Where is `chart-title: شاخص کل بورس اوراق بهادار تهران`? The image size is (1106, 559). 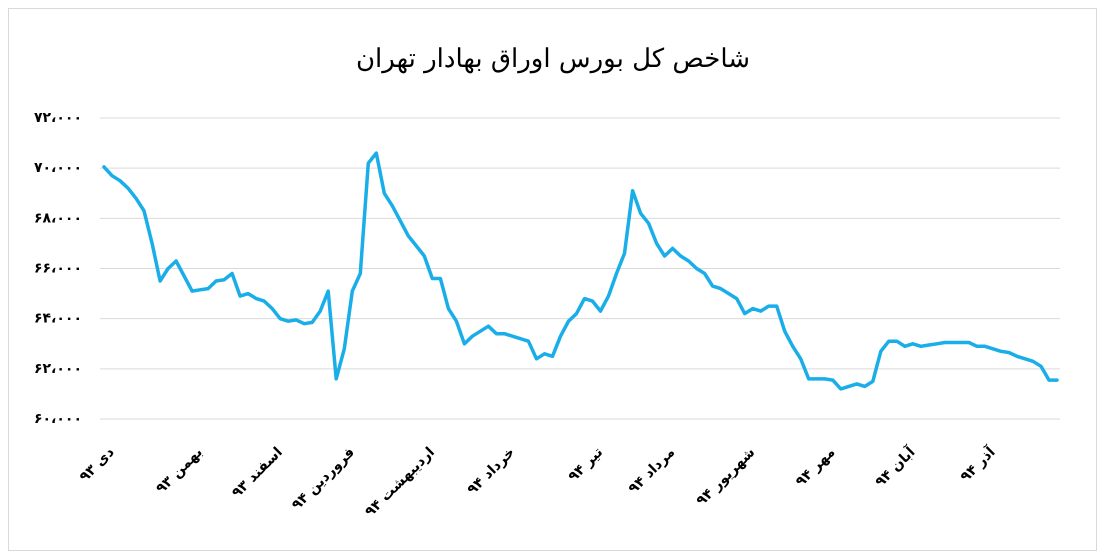 chart-title: شاخص کل بورس اوراق بهادار تهران is located at coordinates (553, 59).